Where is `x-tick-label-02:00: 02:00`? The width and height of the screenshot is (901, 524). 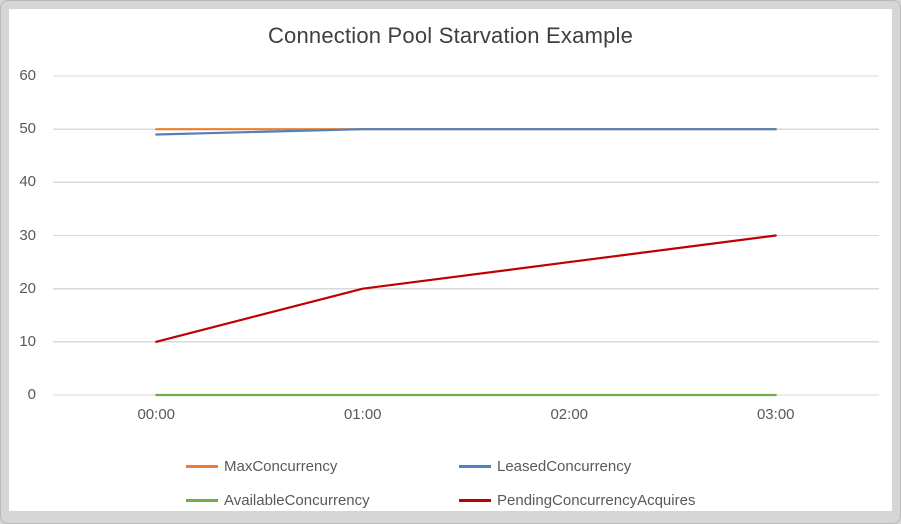 x-tick-label-02:00: 02:00 is located at coordinates (569, 414).